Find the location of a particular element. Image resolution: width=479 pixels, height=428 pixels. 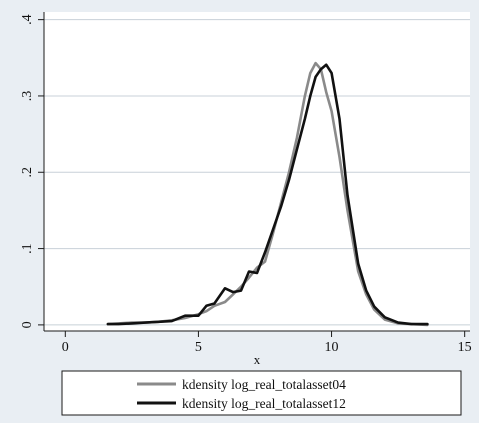

x-tick-label: 15 is located at coordinates (465, 347).